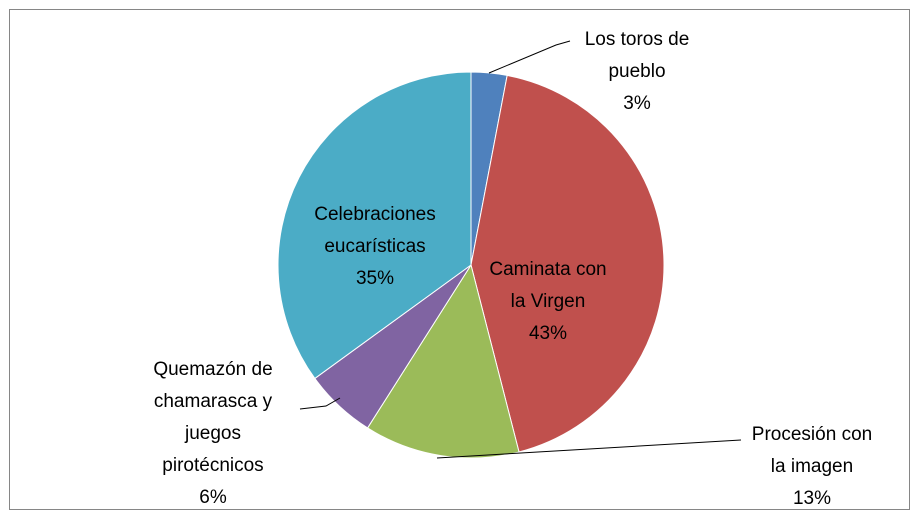 The image size is (919, 518). Describe the element at coordinates (637, 103) in the screenshot. I see `percent-label: 3%` at that location.